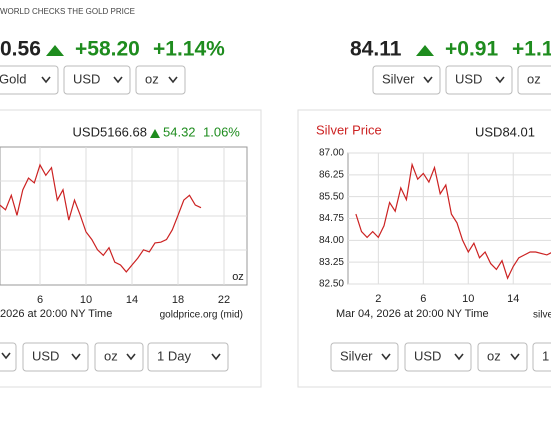 This screenshot has width=551, height=436. What do you see at coordinates (531, 49) in the screenshot?
I see `silver-change-pct: +1.1` at bounding box center [531, 49].